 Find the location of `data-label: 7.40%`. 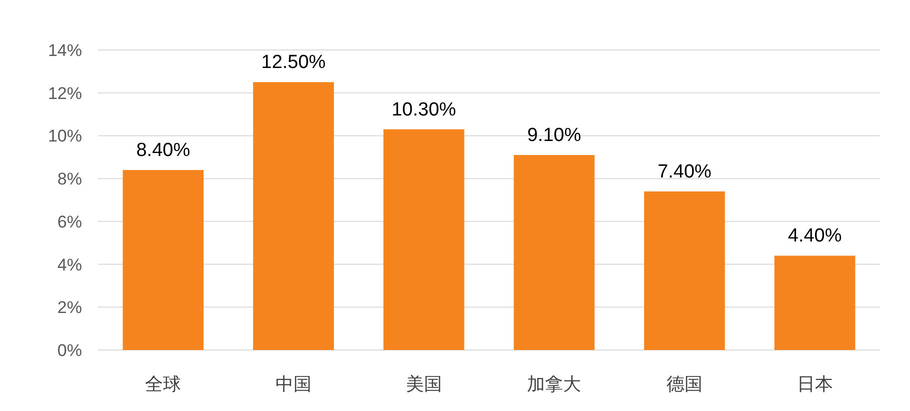

data-label: 7.40% is located at coordinates (685, 171).